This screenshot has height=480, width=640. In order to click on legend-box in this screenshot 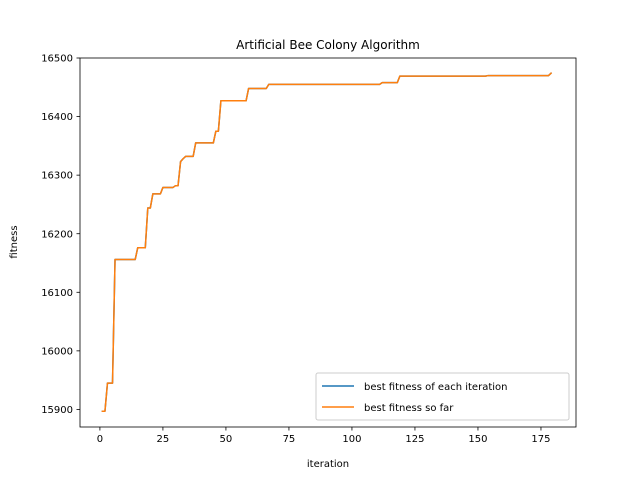, I will do `click(442, 396)`.